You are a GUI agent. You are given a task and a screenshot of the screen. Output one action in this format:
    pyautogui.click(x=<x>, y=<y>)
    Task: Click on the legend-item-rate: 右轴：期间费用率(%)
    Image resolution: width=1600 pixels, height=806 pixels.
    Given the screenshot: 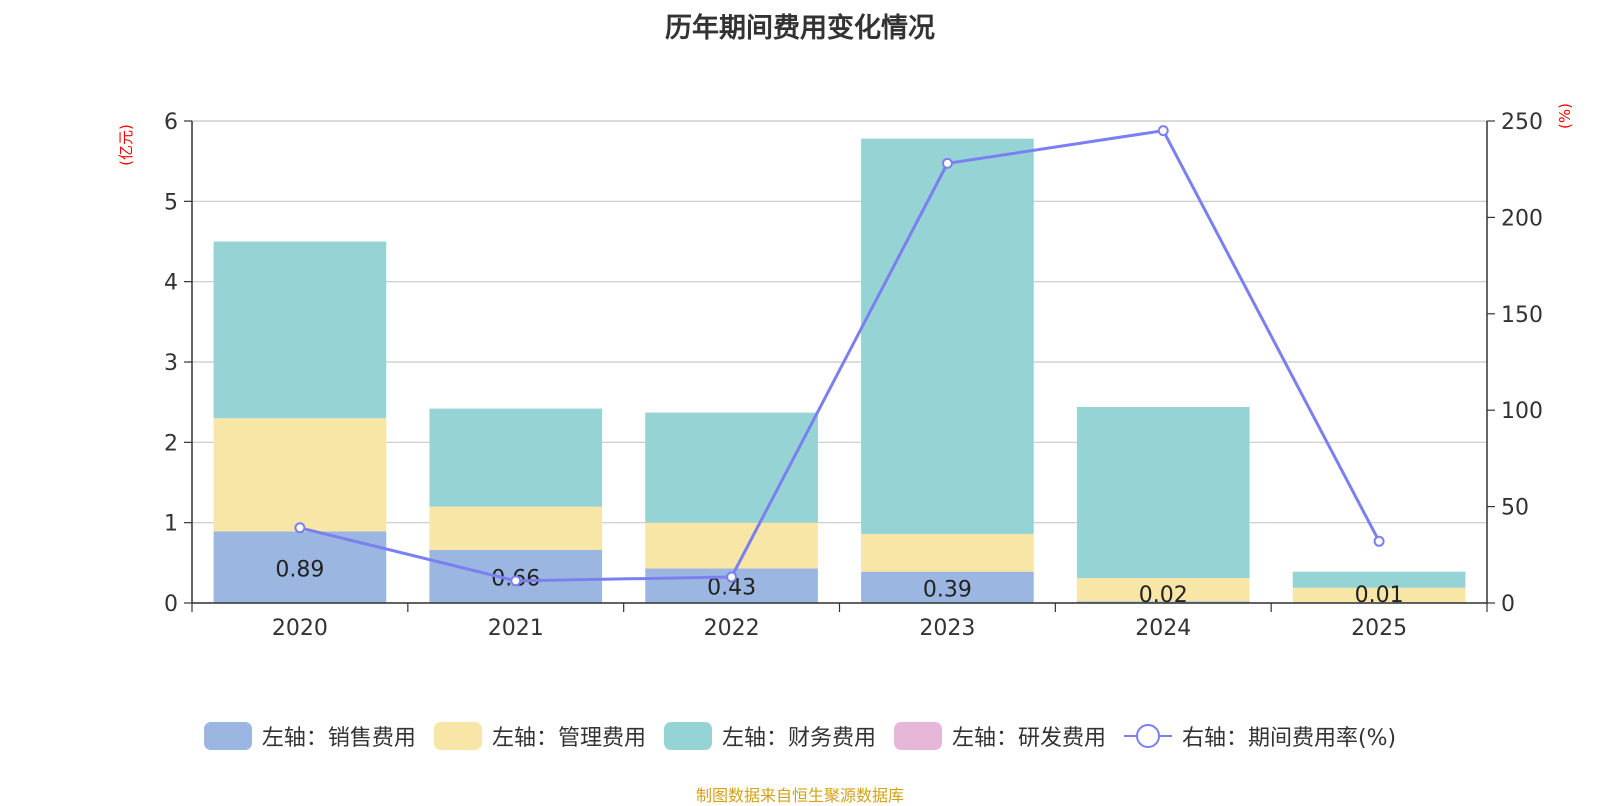 What is the action you would take?
    pyautogui.click(x=1260, y=736)
    